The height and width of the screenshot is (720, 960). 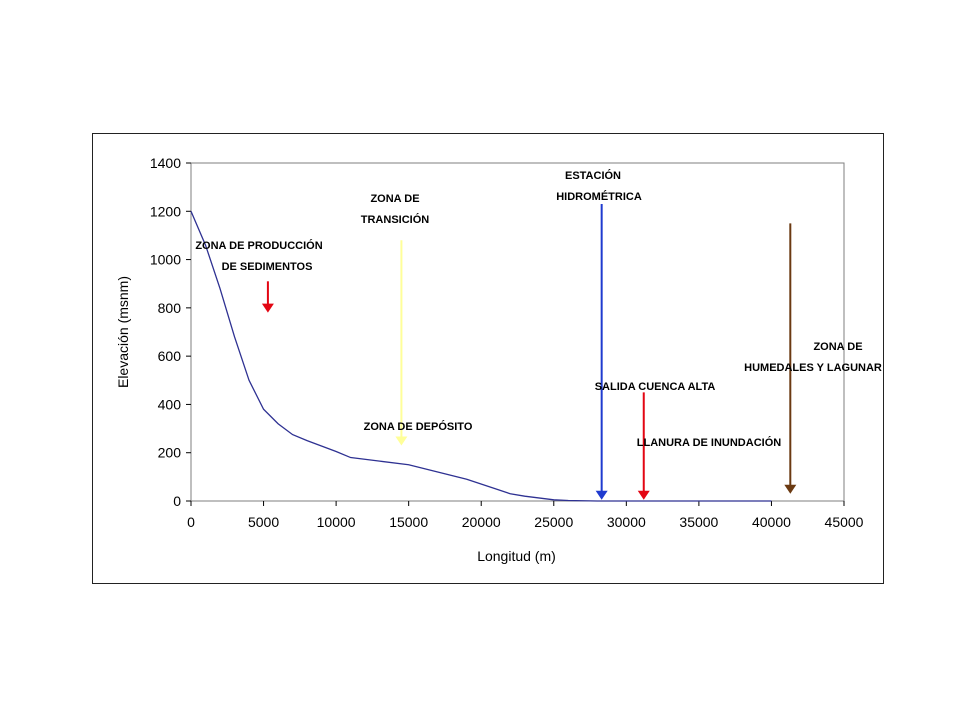 I want to click on annotation-label: TRANSICIÓN, so click(x=395, y=219).